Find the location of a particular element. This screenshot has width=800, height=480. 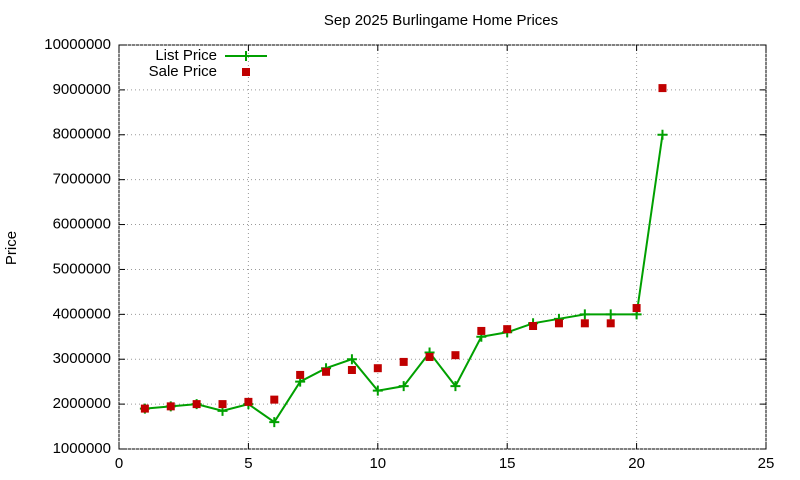

x-tick-label: 0 is located at coordinates (119, 463).